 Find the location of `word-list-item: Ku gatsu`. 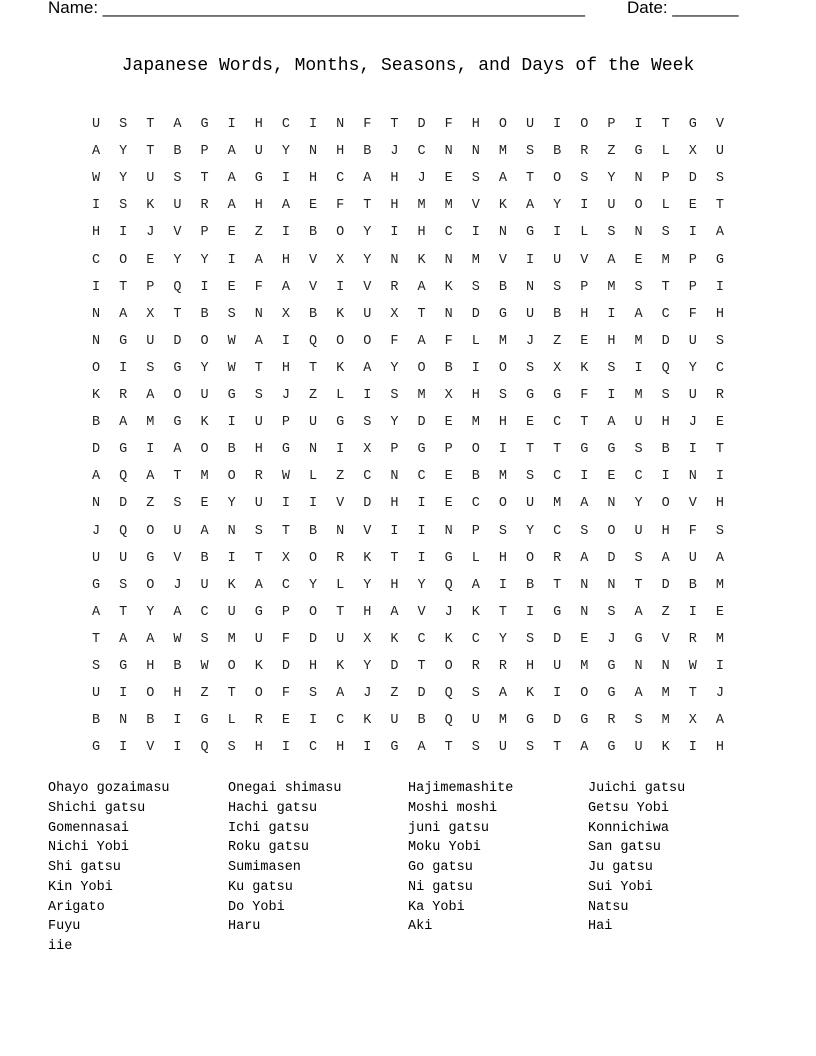

word-list-item: Ku gatsu is located at coordinates (260, 887).